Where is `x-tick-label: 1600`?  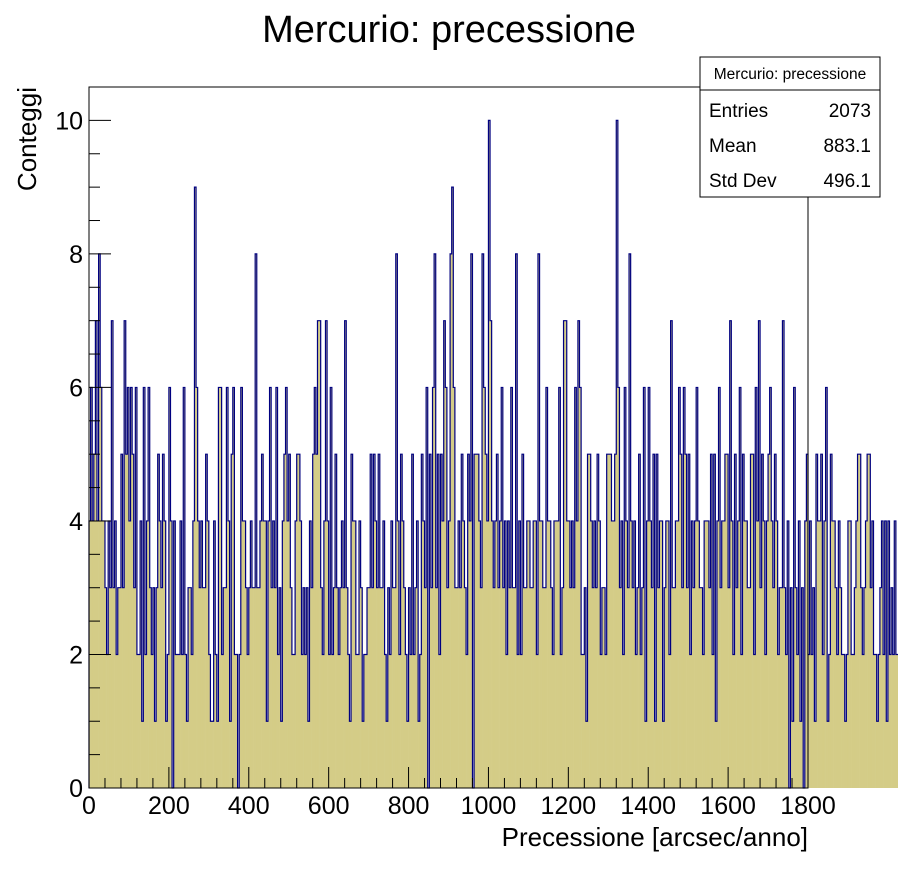
x-tick-label: 1600 is located at coordinates (728, 806).